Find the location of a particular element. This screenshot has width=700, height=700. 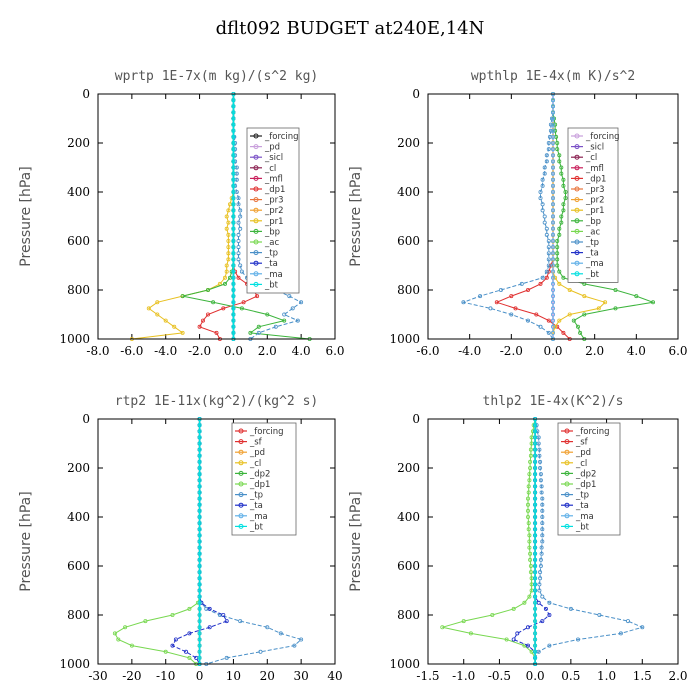

legend-entry: _bp is located at coordinates (272, 232).